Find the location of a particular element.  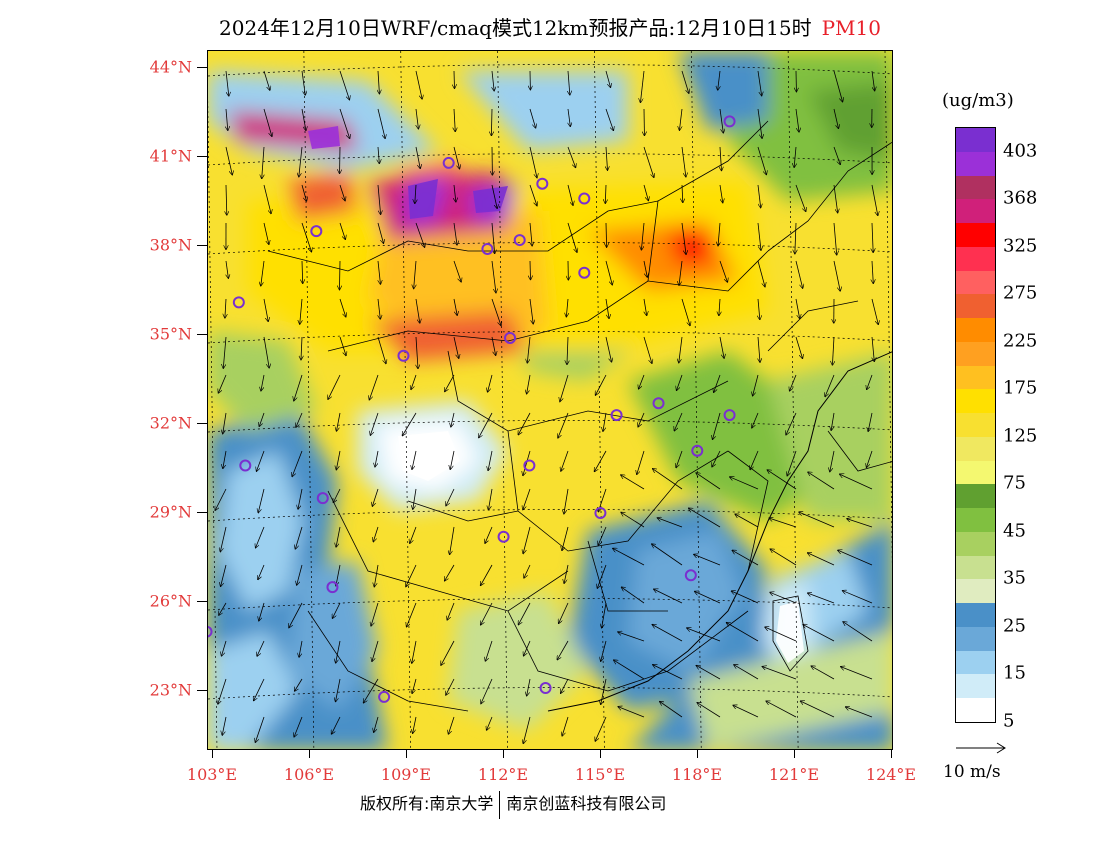

longitude-label: 124°E is located at coordinates (891, 774).